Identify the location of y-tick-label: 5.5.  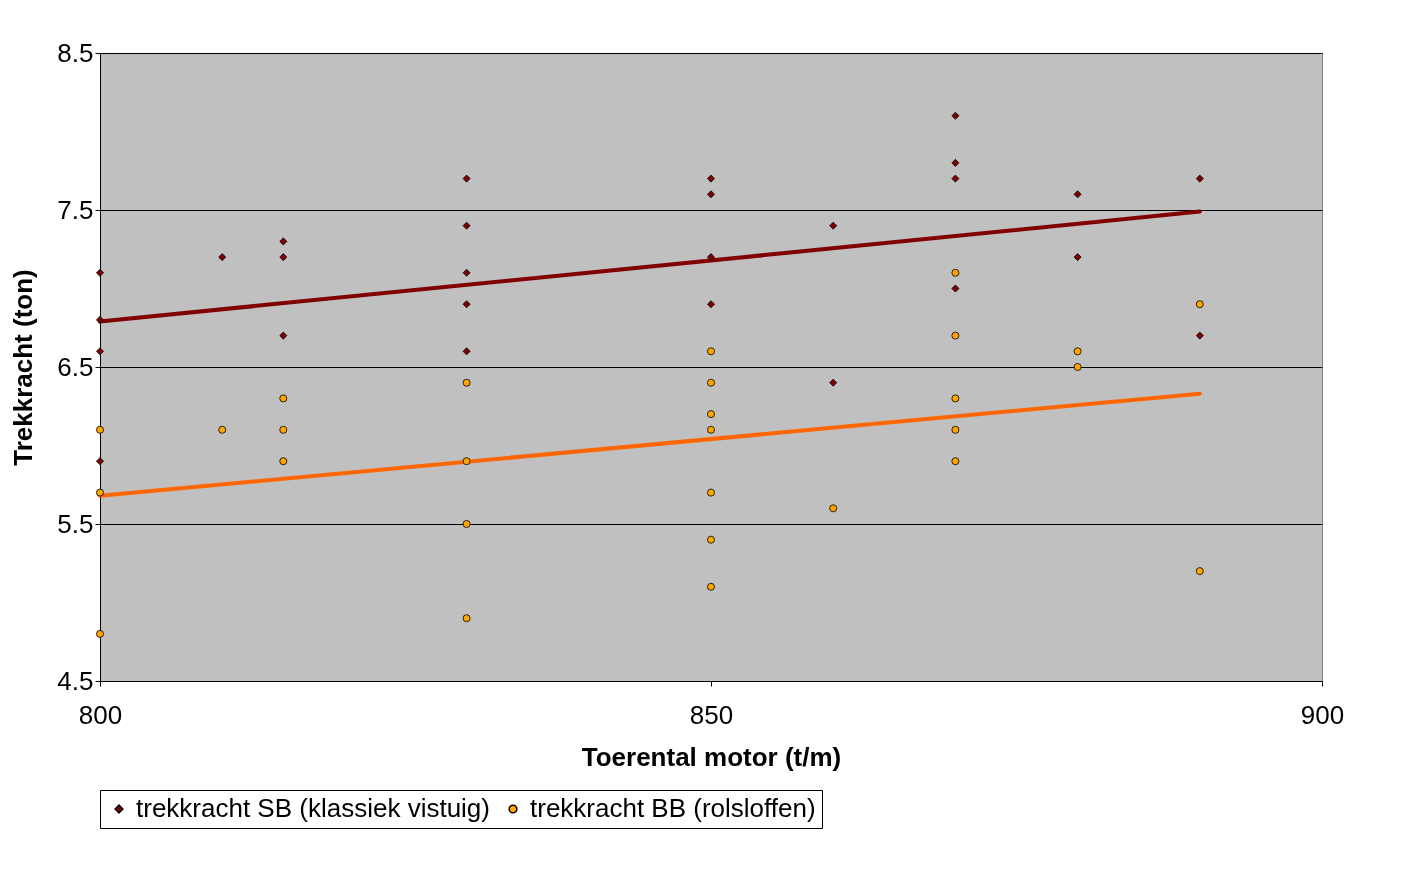
(75, 523).